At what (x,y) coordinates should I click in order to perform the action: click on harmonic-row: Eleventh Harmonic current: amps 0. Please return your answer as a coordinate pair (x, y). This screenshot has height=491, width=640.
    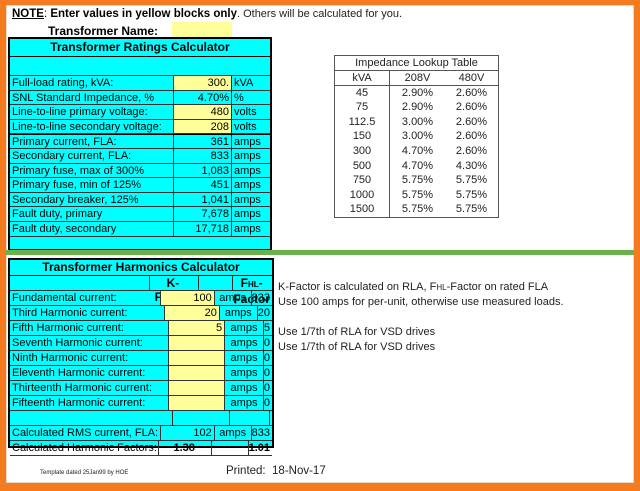
    Looking at the image, I should click on (141, 373).